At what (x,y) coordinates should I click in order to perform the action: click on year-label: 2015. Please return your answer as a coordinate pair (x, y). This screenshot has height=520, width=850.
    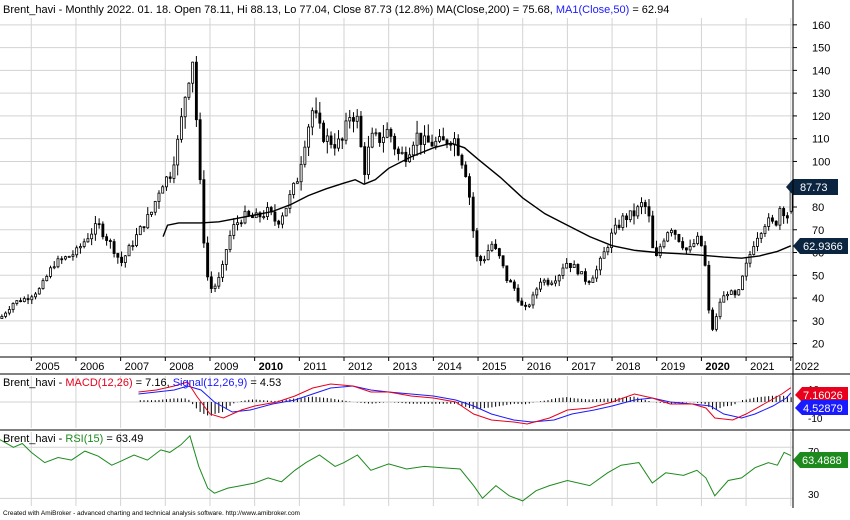
    Looking at the image, I should click on (494, 367).